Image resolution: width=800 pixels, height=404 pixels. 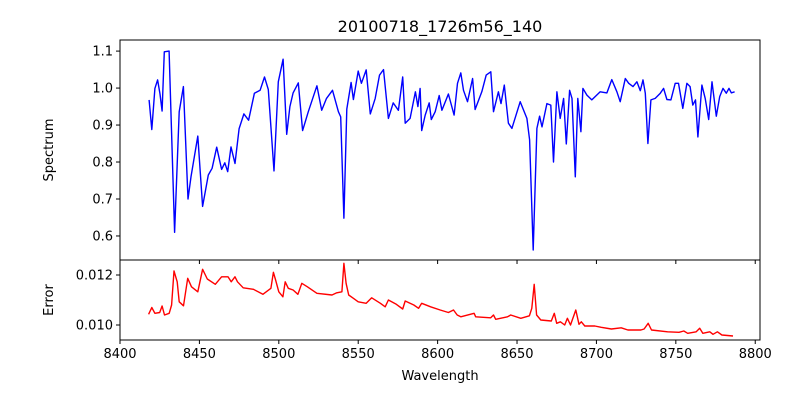 What do you see at coordinates (102, 236) in the screenshot?
I see `y-tick-label: 0.6` at bounding box center [102, 236].